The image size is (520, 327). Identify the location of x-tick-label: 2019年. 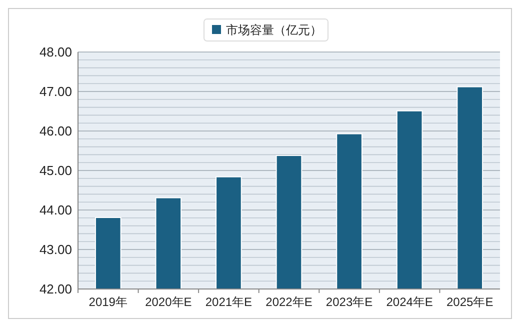
(108, 302).